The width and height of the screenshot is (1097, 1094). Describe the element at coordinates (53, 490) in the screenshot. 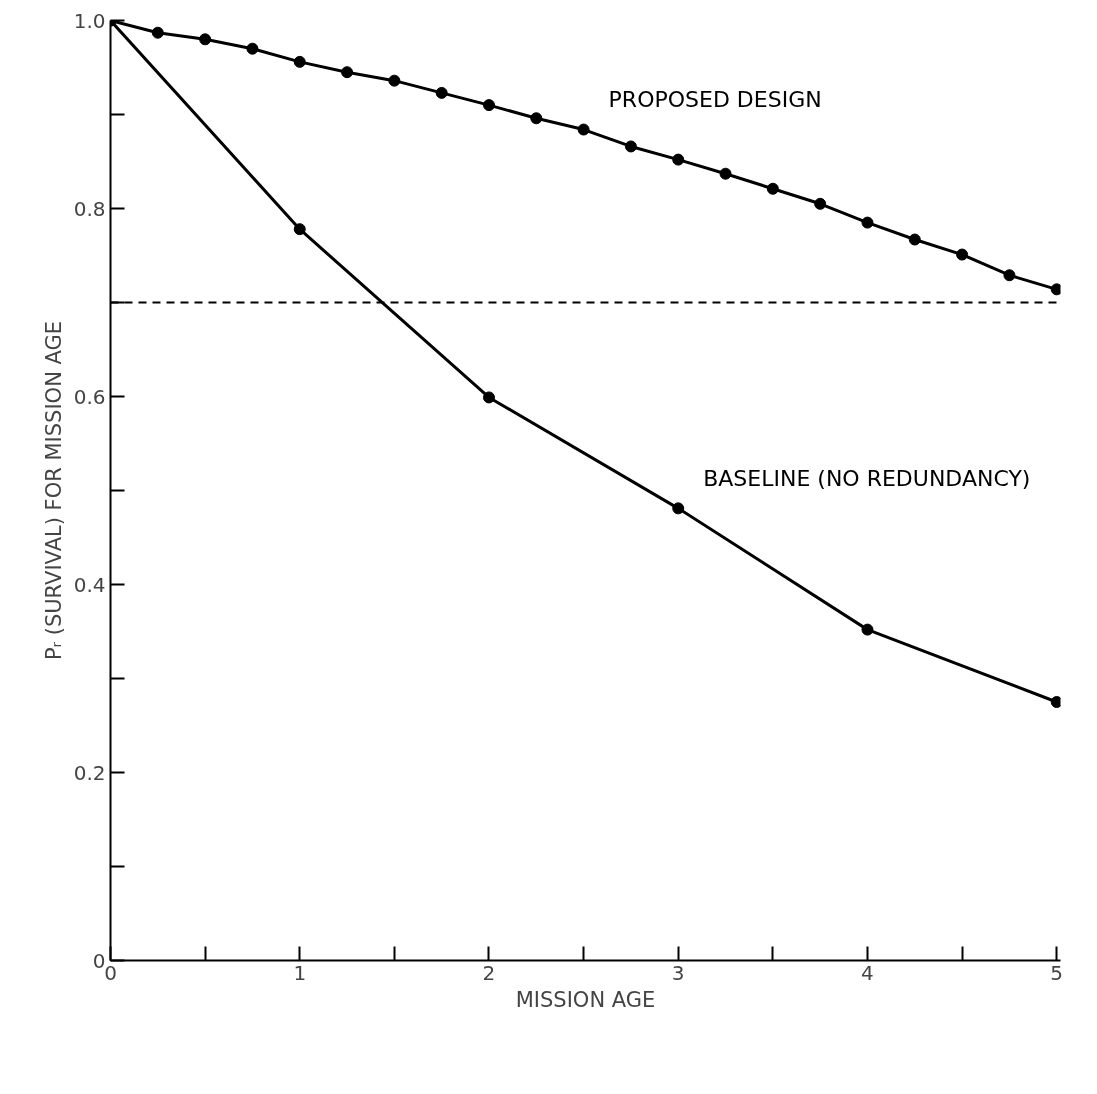

I see `y-axis-title: Pᵣ (SURVIVAL) FOR MISSION AGE` at that location.